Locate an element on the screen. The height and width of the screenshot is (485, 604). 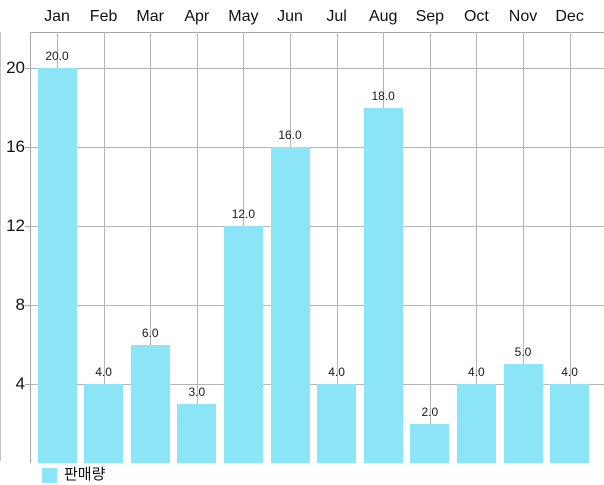
bar-feb is located at coordinates (104, 423).